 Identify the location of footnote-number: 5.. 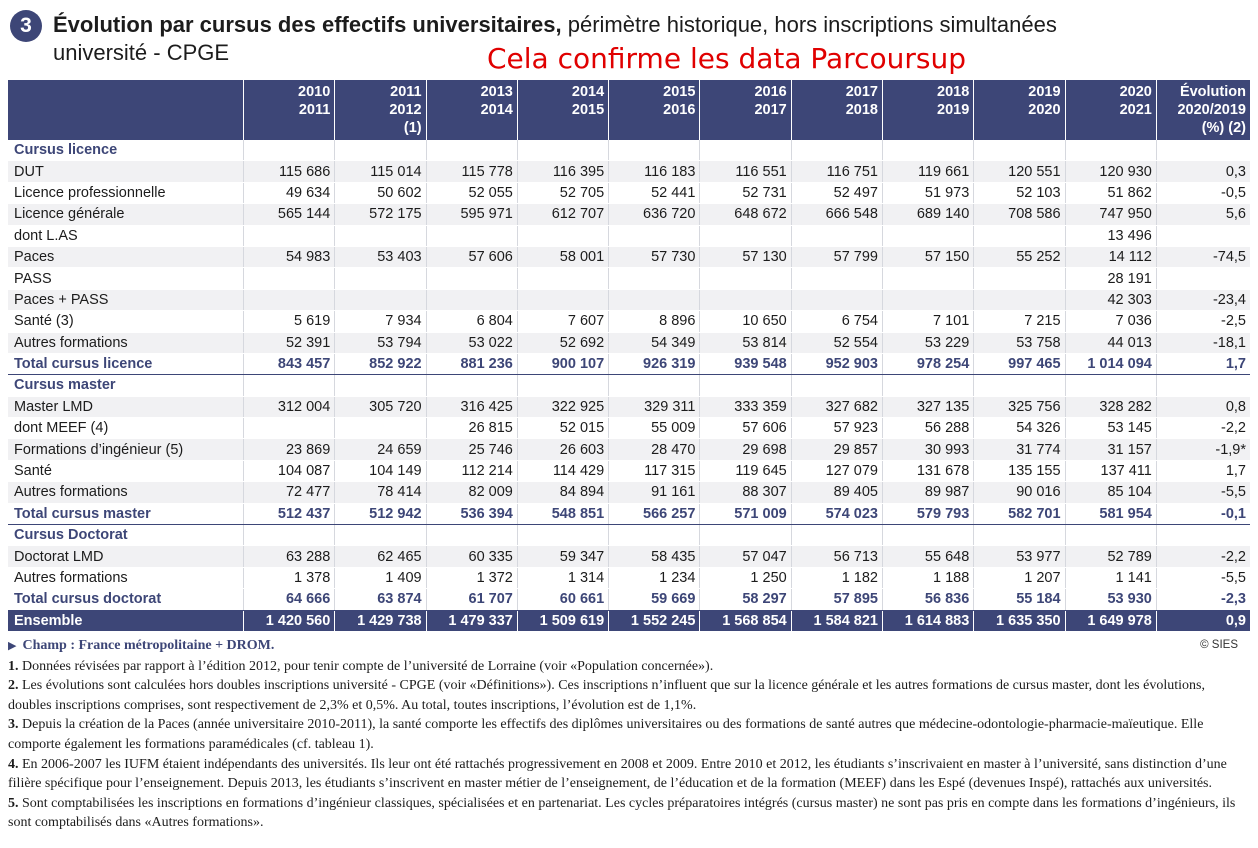
(13, 803).